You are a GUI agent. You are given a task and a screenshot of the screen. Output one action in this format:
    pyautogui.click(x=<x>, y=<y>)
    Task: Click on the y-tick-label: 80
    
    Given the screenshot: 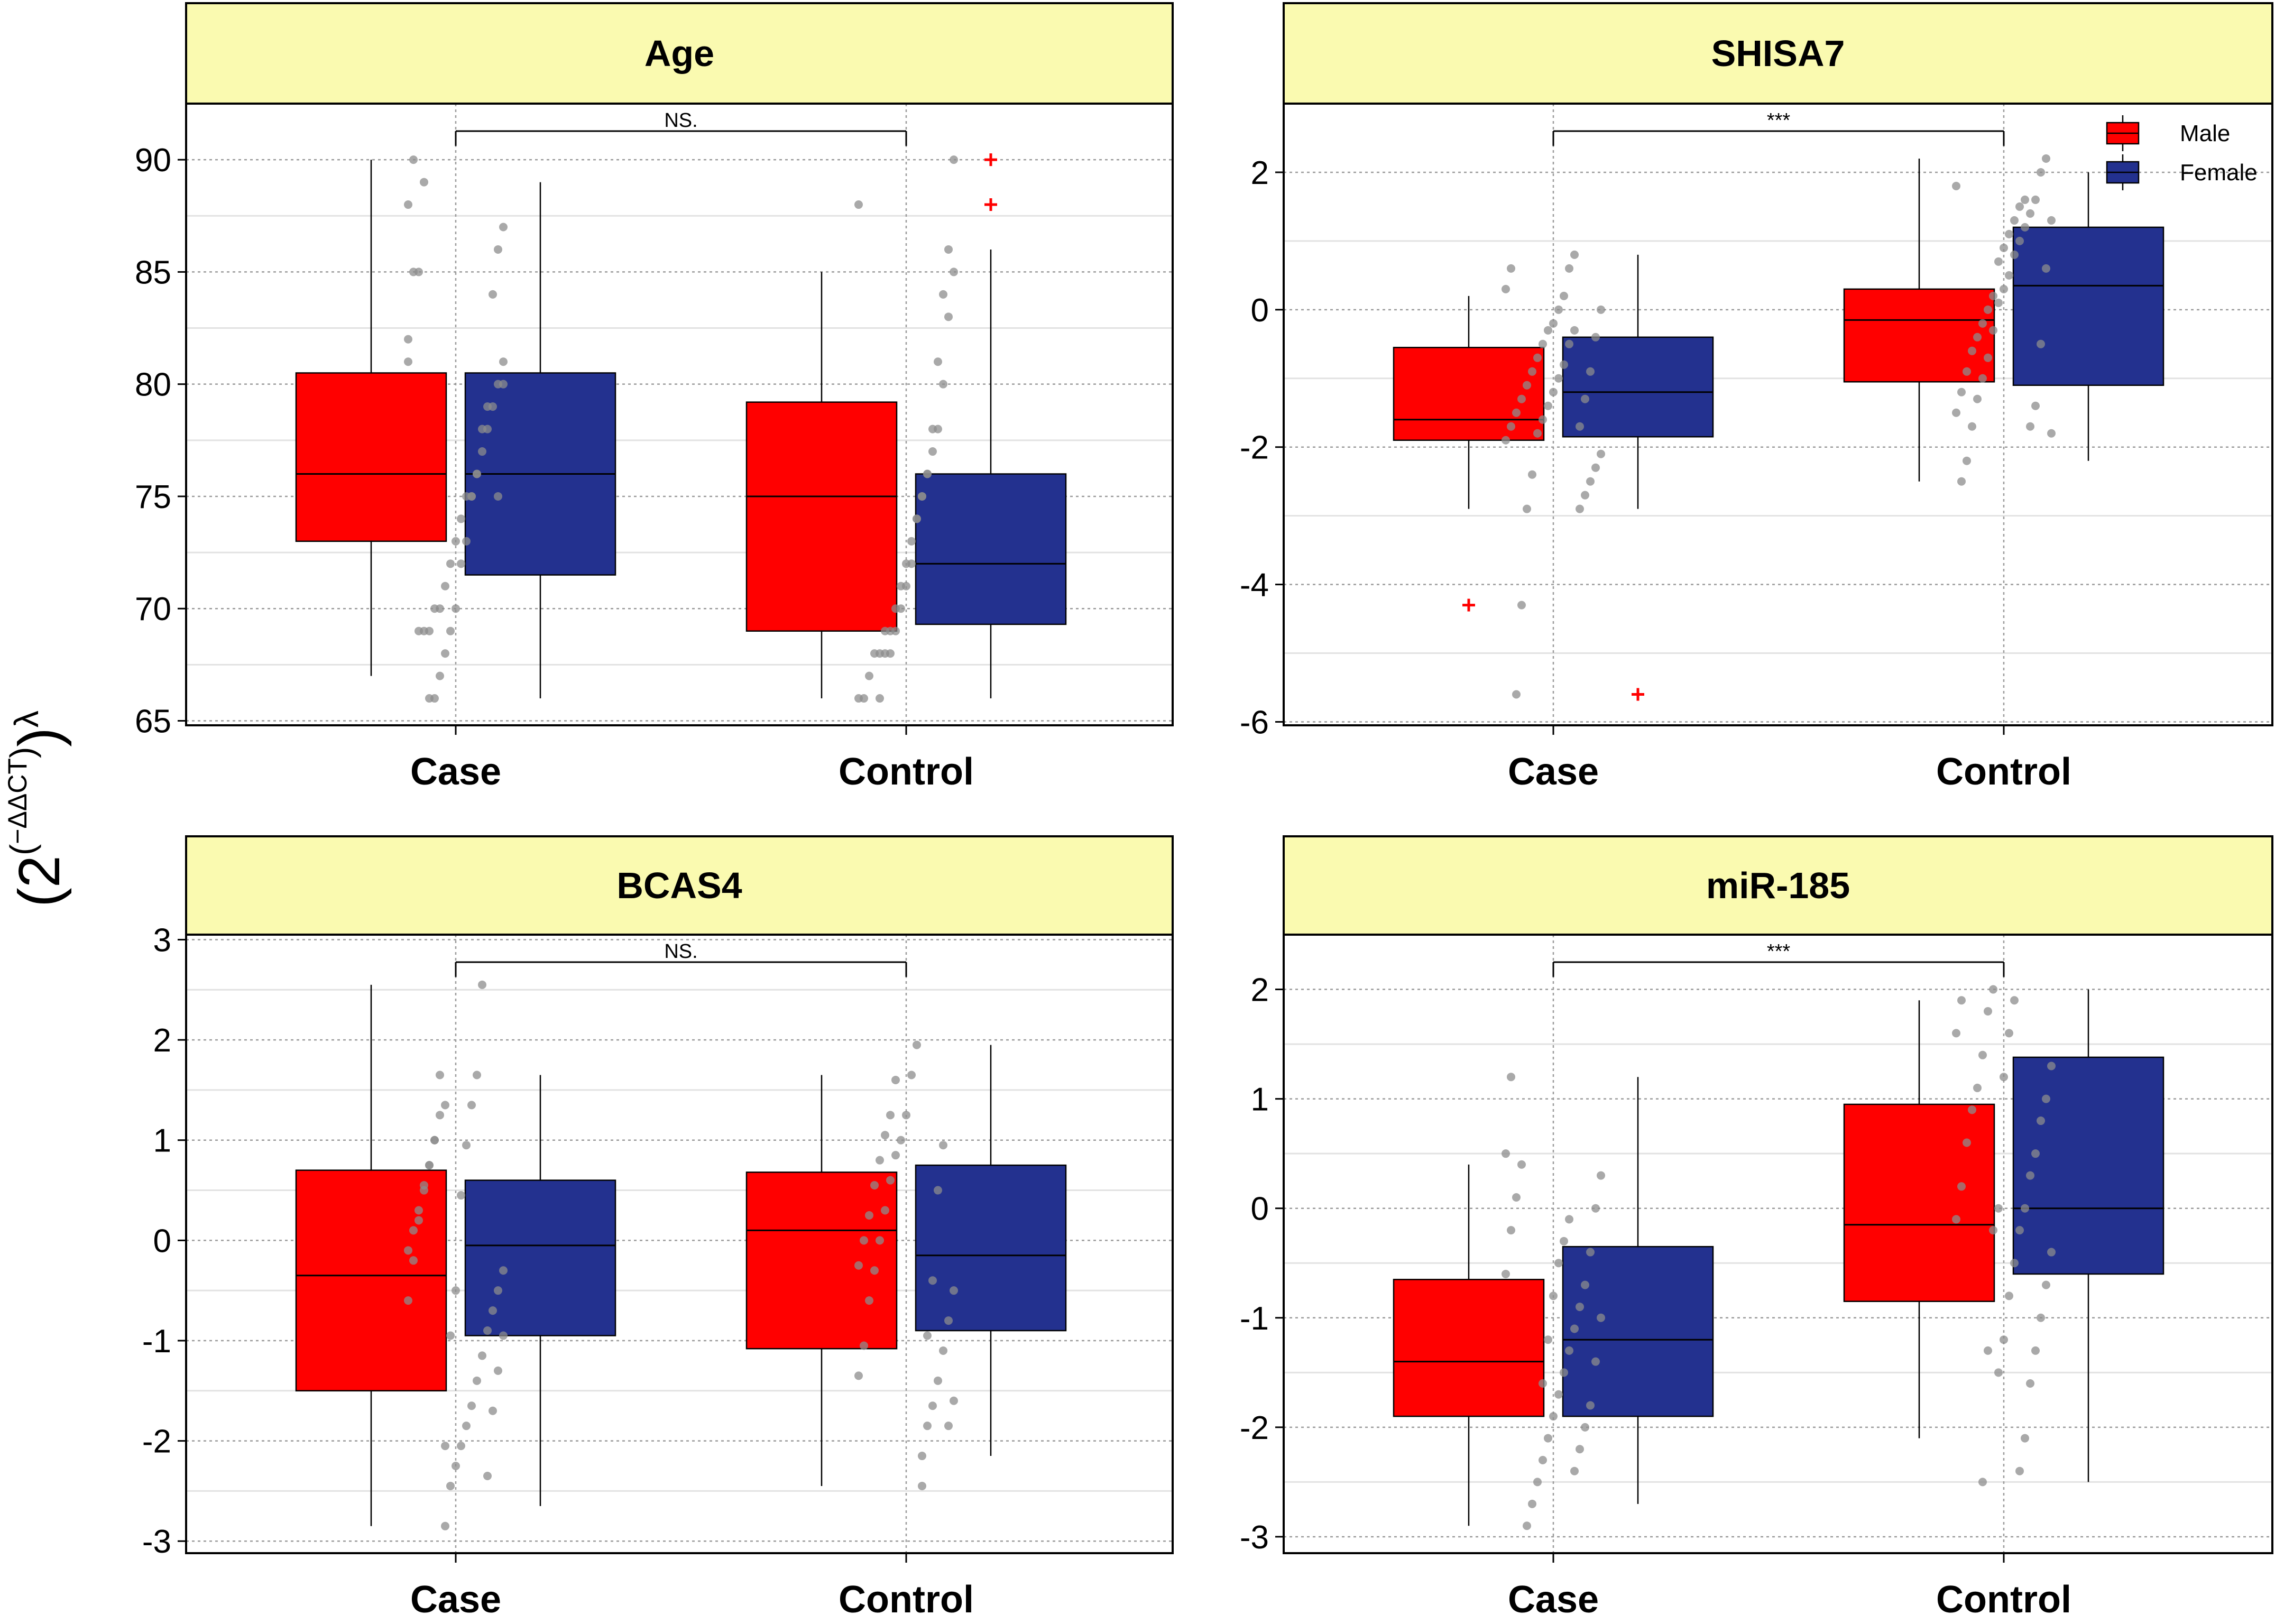 What is the action you would take?
    pyautogui.click(x=153, y=385)
    